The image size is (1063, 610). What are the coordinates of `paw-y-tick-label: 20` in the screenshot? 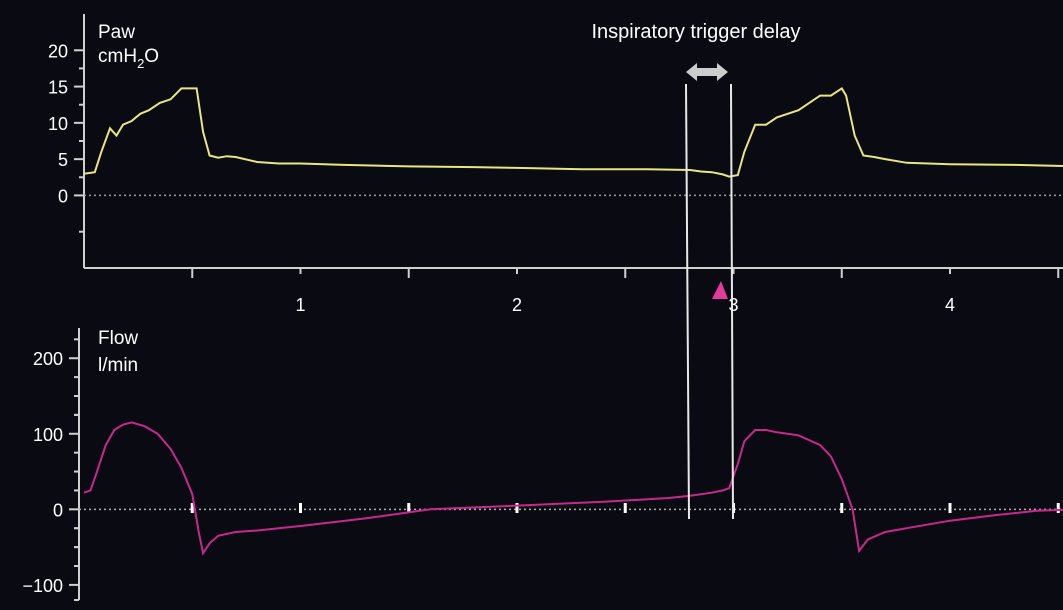 It's located at (58, 51).